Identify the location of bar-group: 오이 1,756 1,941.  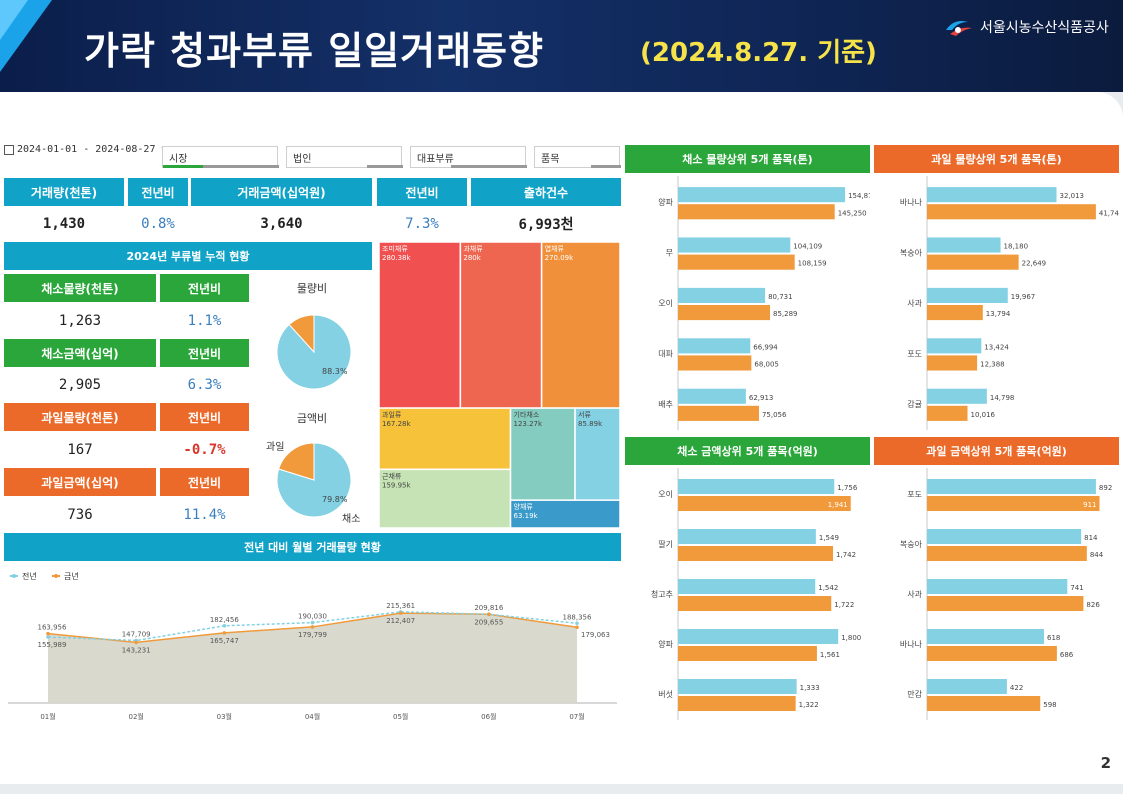
(758, 495).